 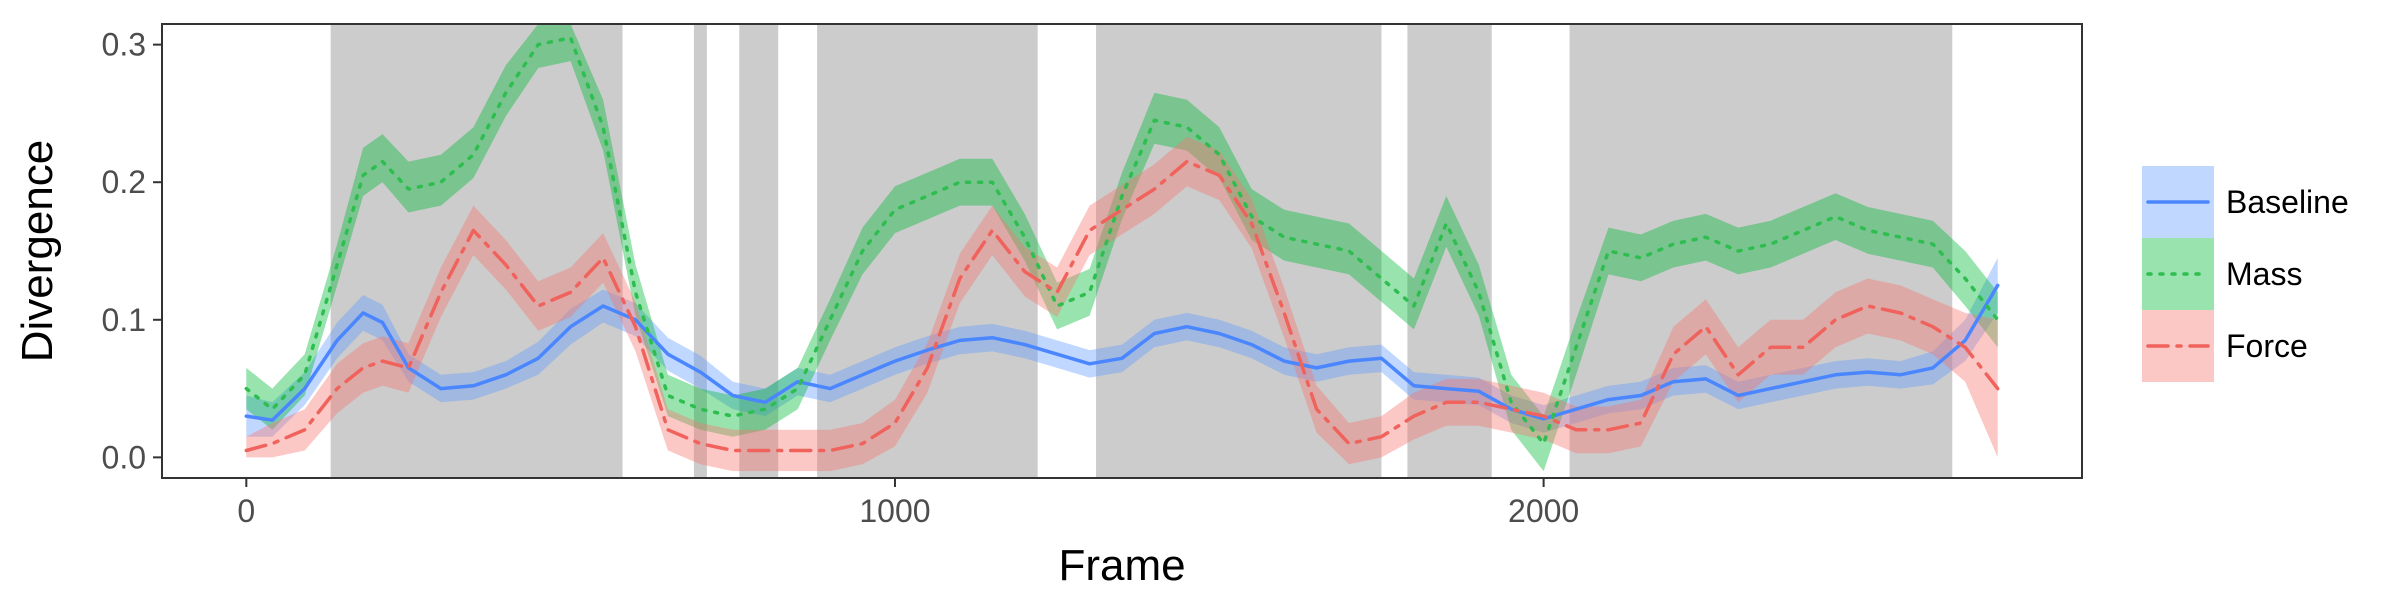 I want to click on y-tick-label: 0.2, so click(x=124, y=182).